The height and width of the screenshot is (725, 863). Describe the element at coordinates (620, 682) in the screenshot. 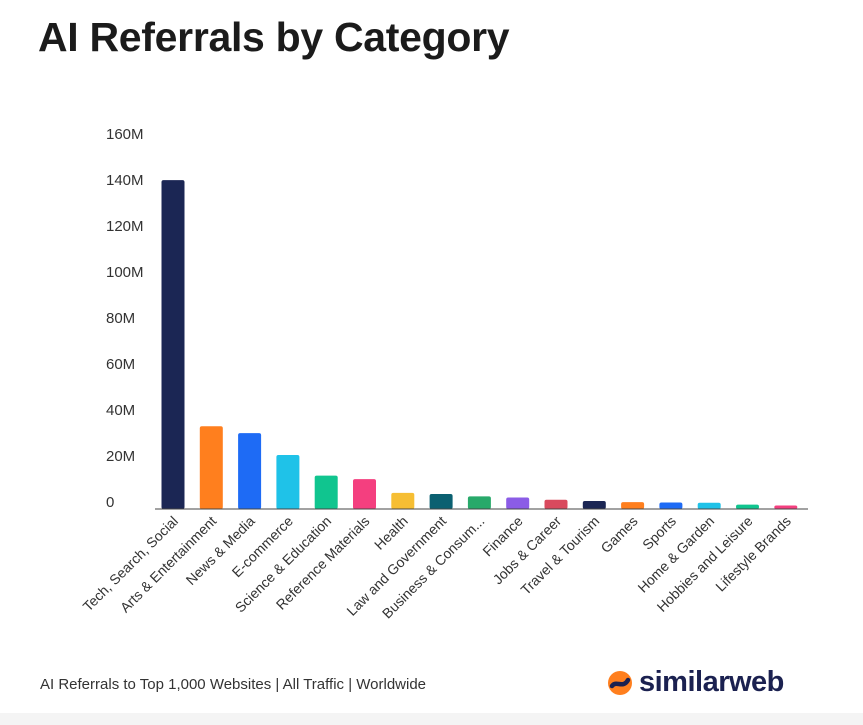

I see `similarweb-logo-icon` at that location.